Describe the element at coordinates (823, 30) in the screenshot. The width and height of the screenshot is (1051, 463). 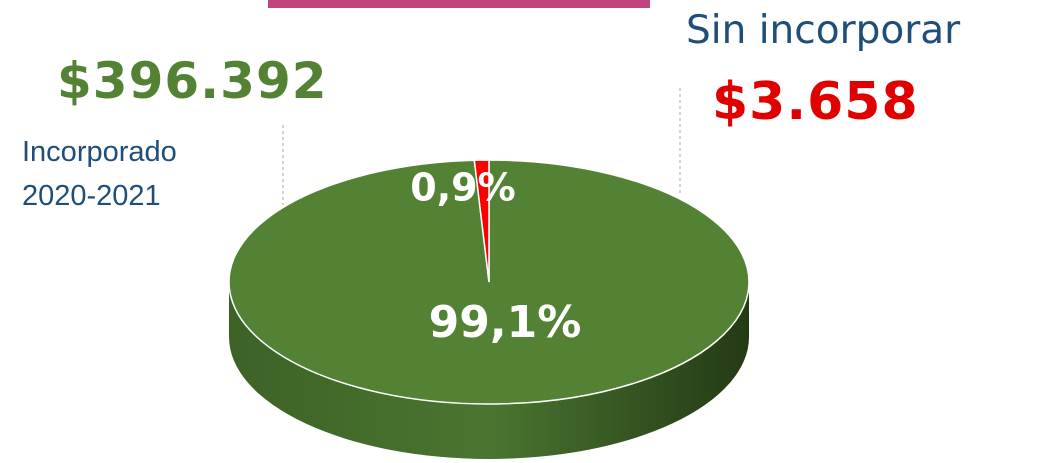
I see `category-label: Sin incorporar` at that location.